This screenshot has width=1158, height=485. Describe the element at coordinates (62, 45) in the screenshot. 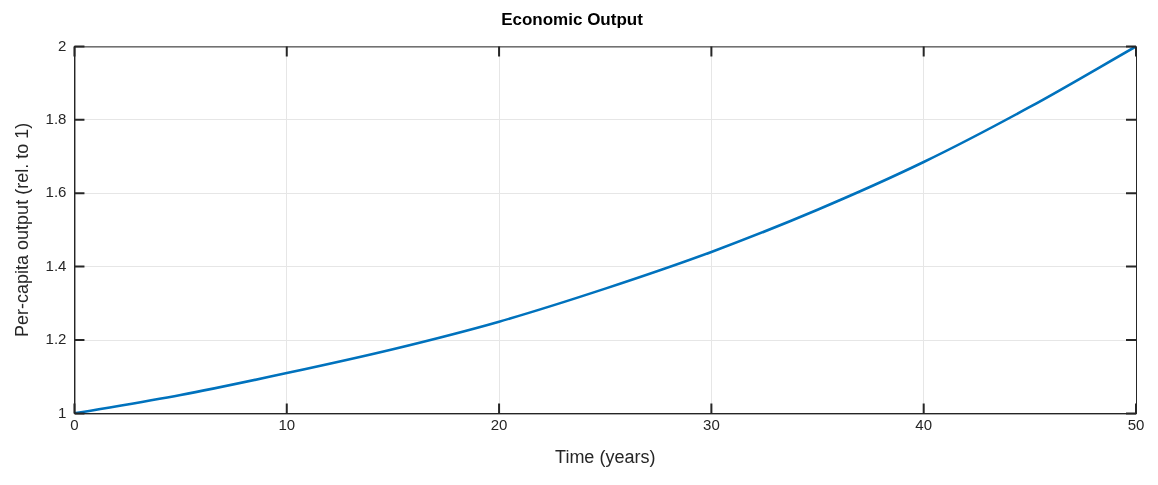

I see `y-tick-label: 2` at that location.